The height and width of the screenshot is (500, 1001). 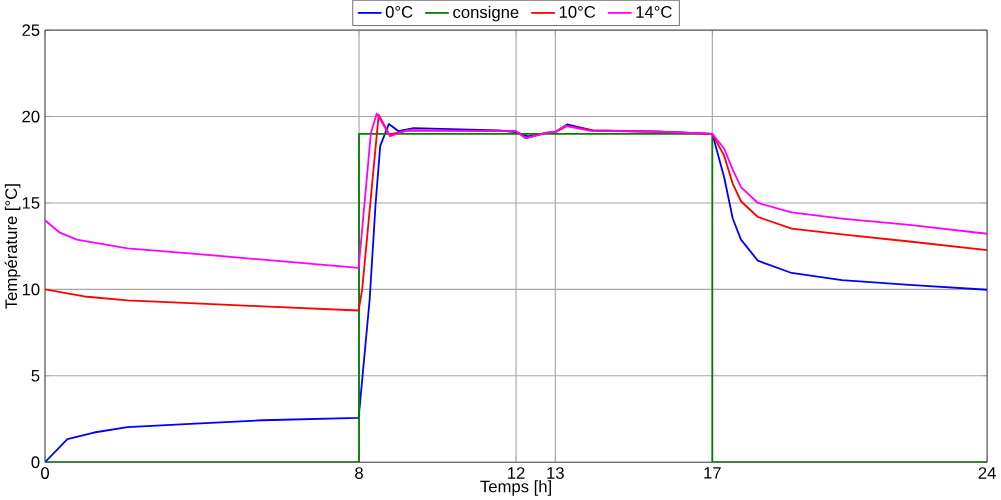 What do you see at coordinates (515, 488) in the screenshot?
I see `x-axis-title: Temps [h]` at bounding box center [515, 488].